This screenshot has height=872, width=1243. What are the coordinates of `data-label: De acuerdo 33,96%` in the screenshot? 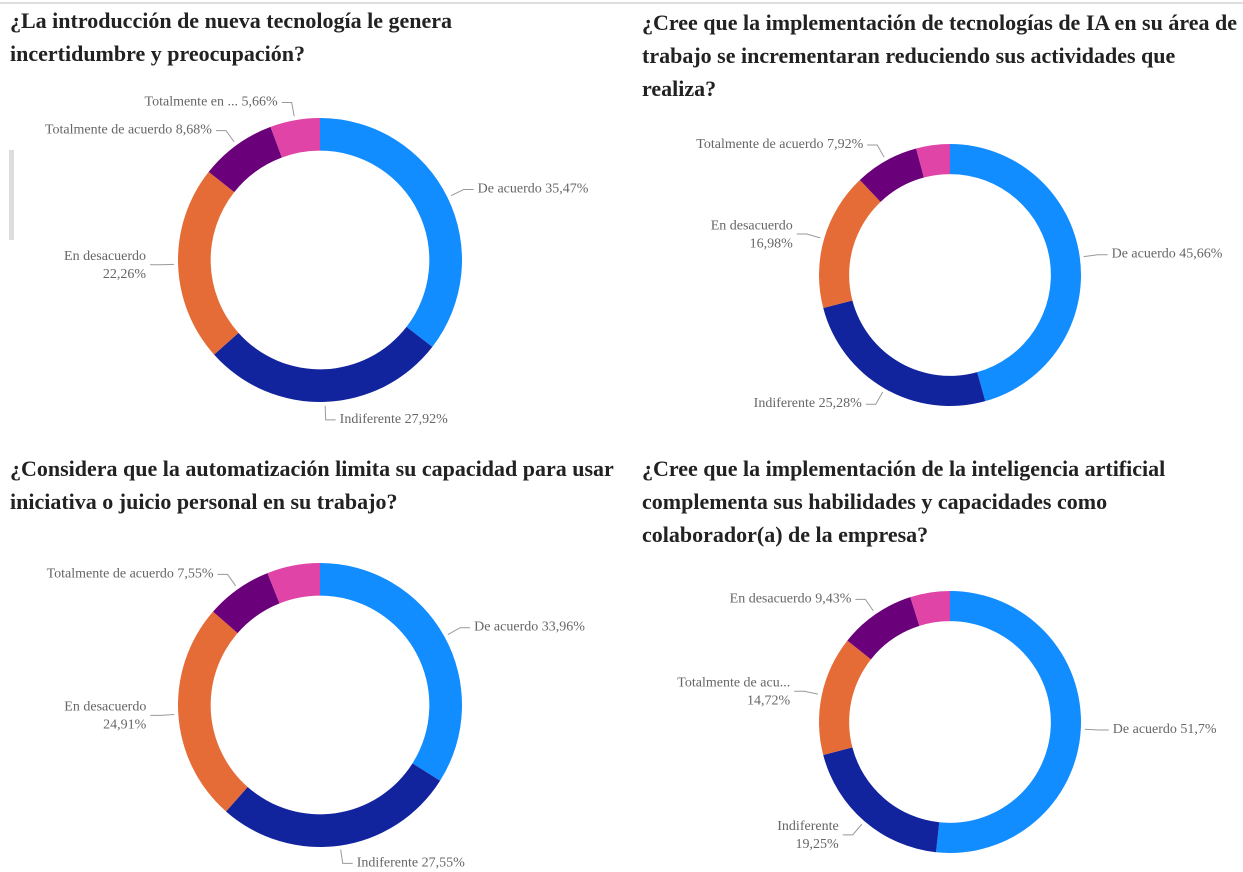 It's located at (529, 627).